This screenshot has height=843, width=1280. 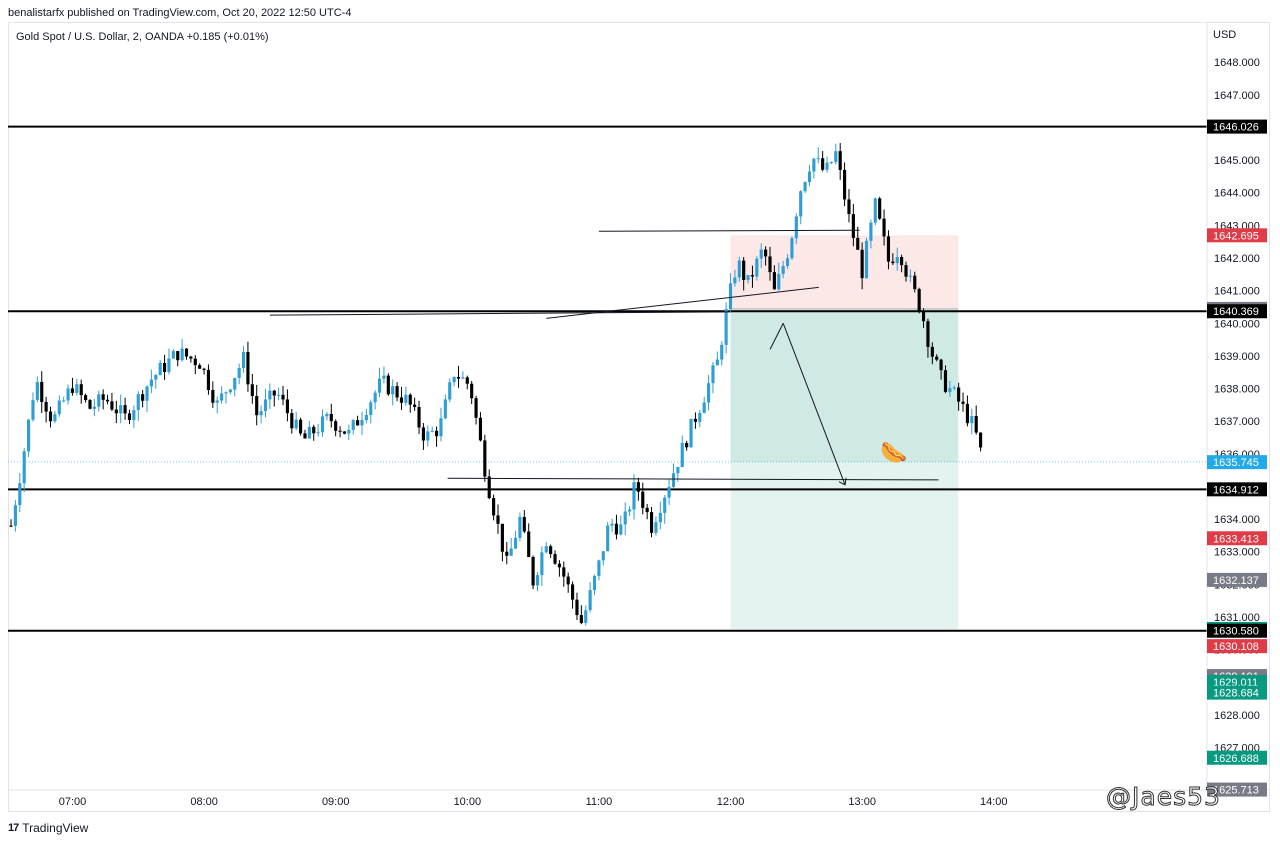 I want to click on hotdog-emoji-icon: 🌭, so click(x=893, y=452).